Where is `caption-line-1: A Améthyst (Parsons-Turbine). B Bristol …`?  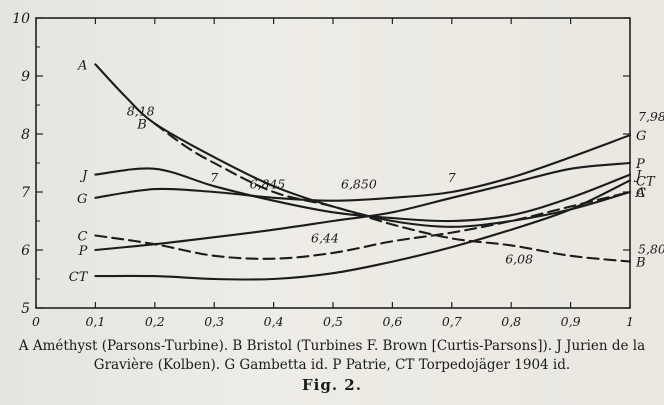
caption-line-1: A Améthyst (Parsons-Turbine). B Bristol … is located at coordinates (332, 346).